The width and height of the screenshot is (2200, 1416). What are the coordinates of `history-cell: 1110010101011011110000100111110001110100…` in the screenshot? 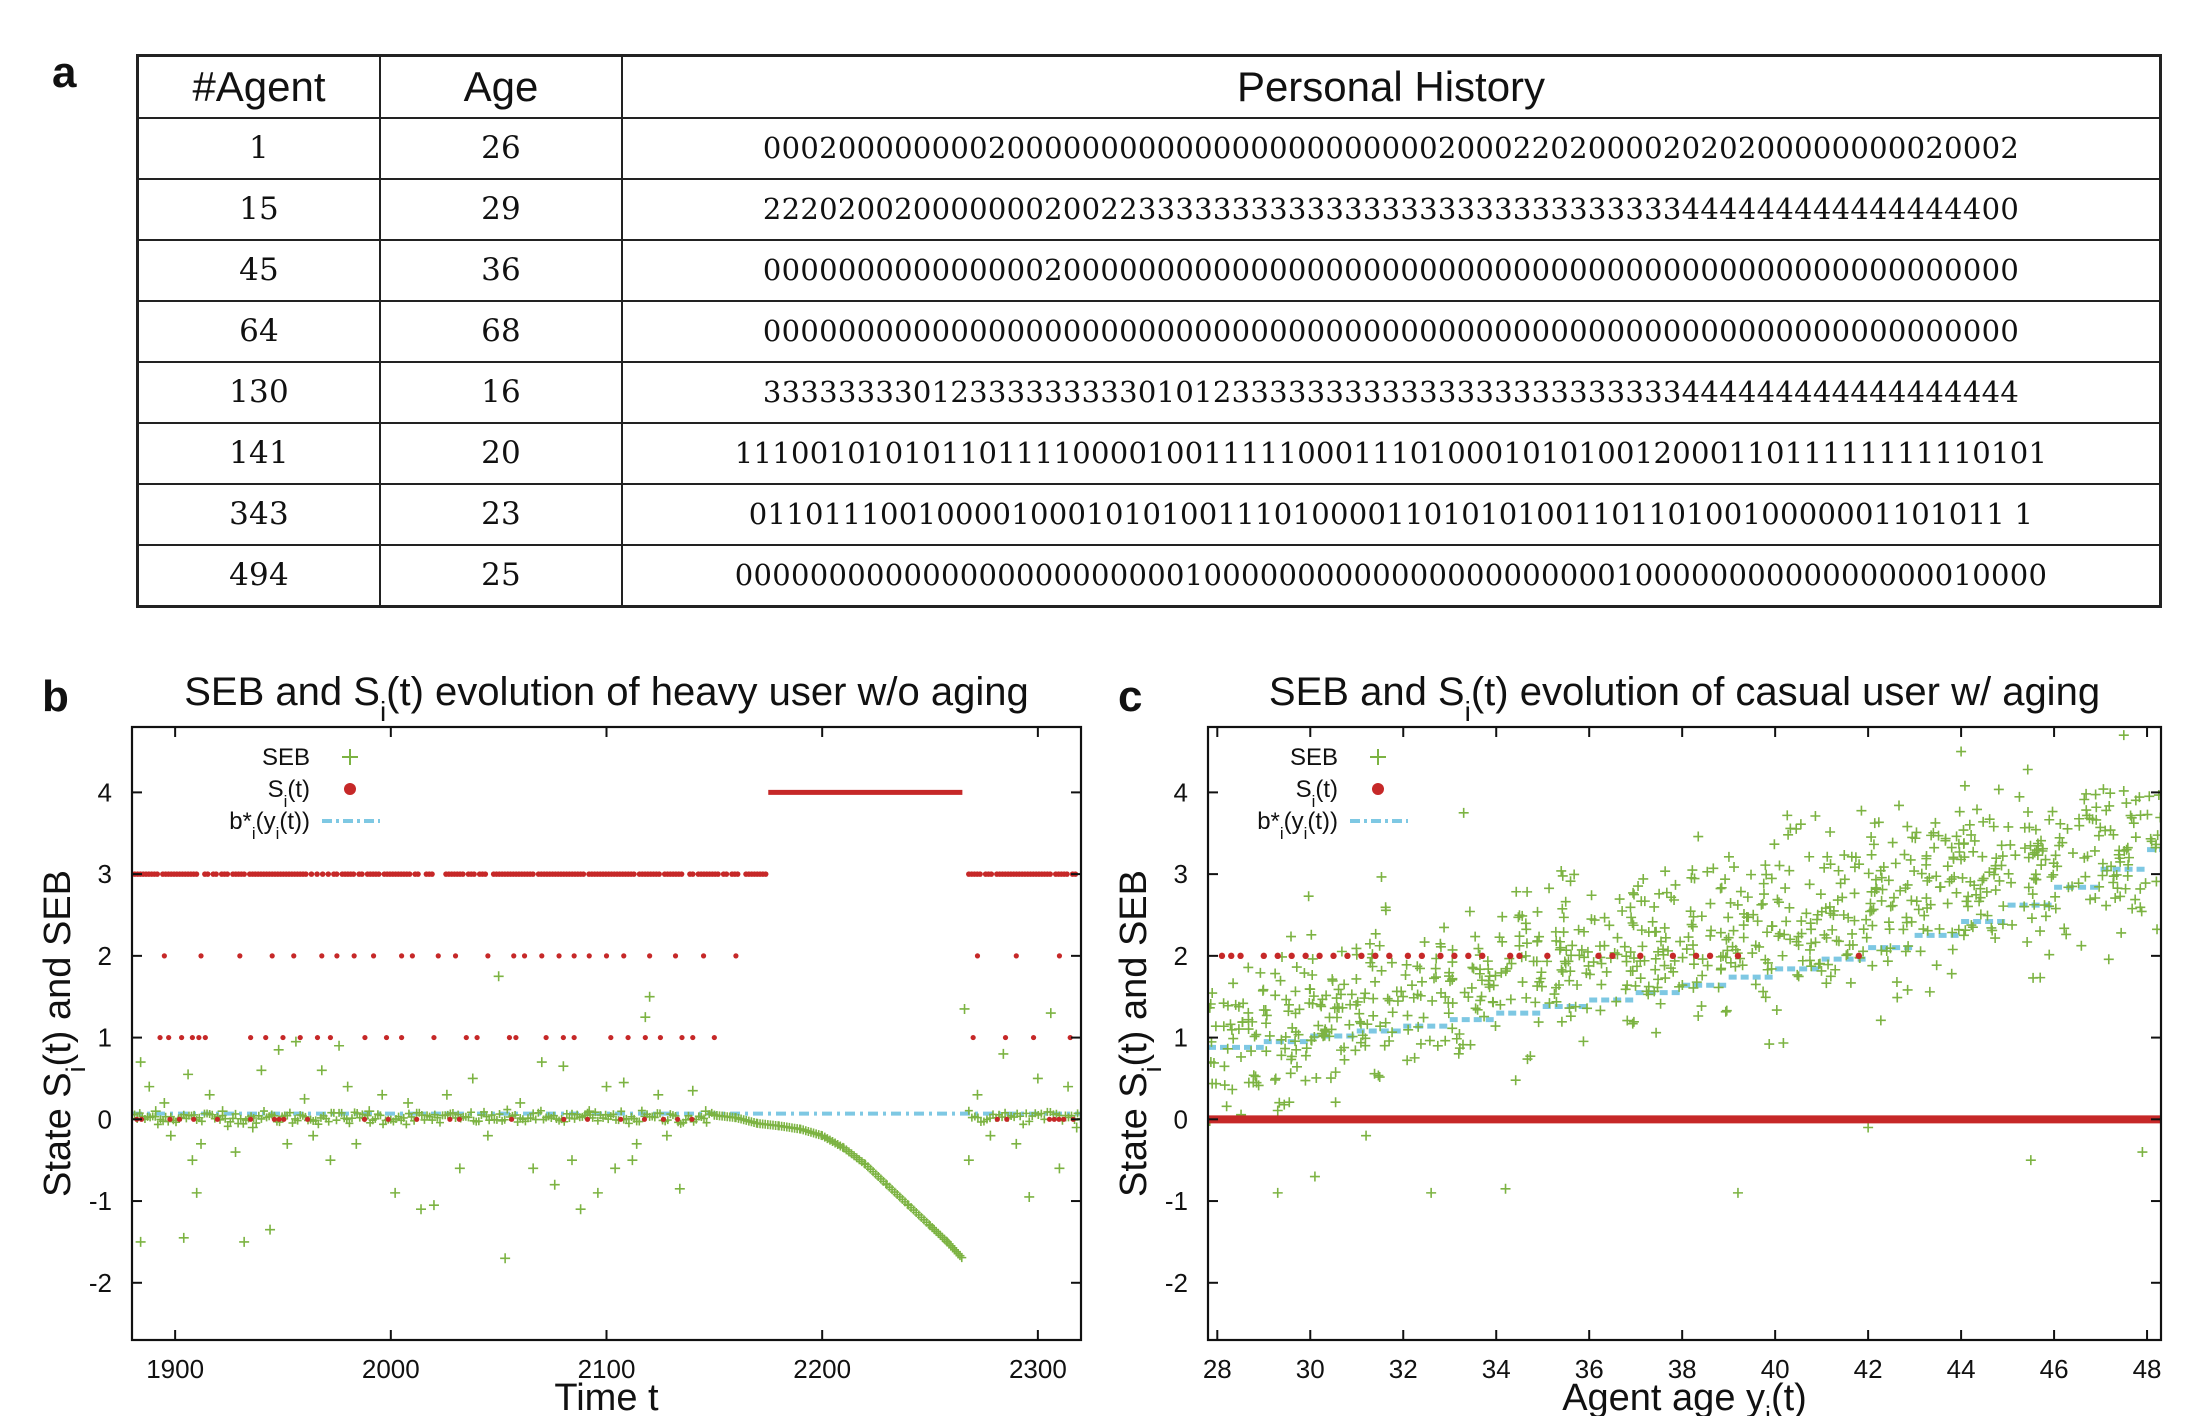 It's located at (1391, 453).